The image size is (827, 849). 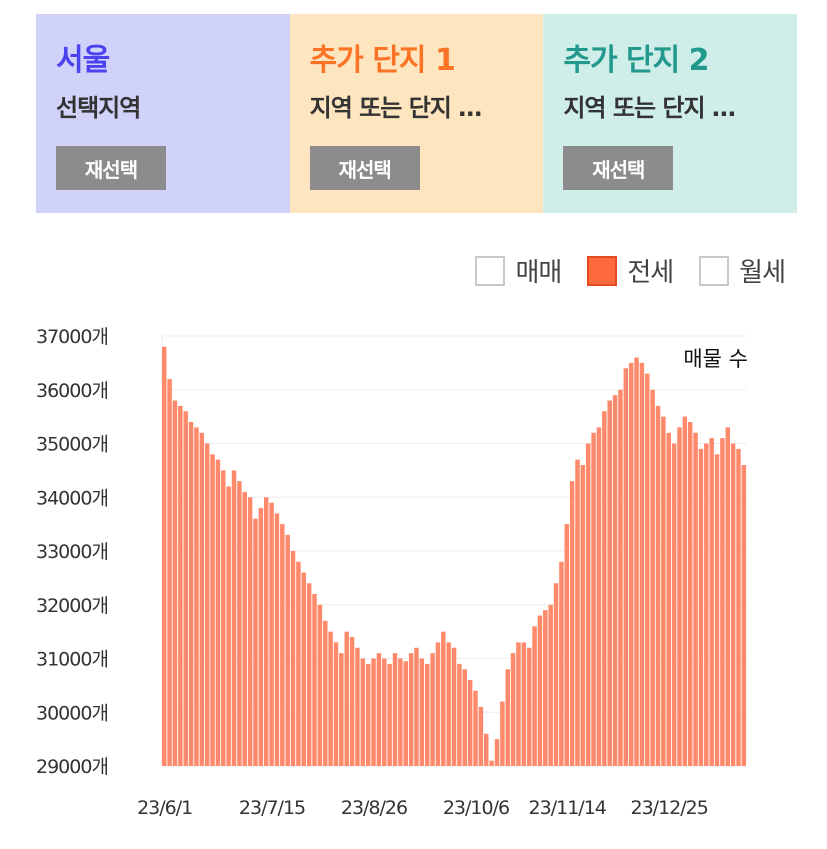 I want to click on region-panel-seoul: 서울 선택지역 재선택, so click(x=163, y=113).